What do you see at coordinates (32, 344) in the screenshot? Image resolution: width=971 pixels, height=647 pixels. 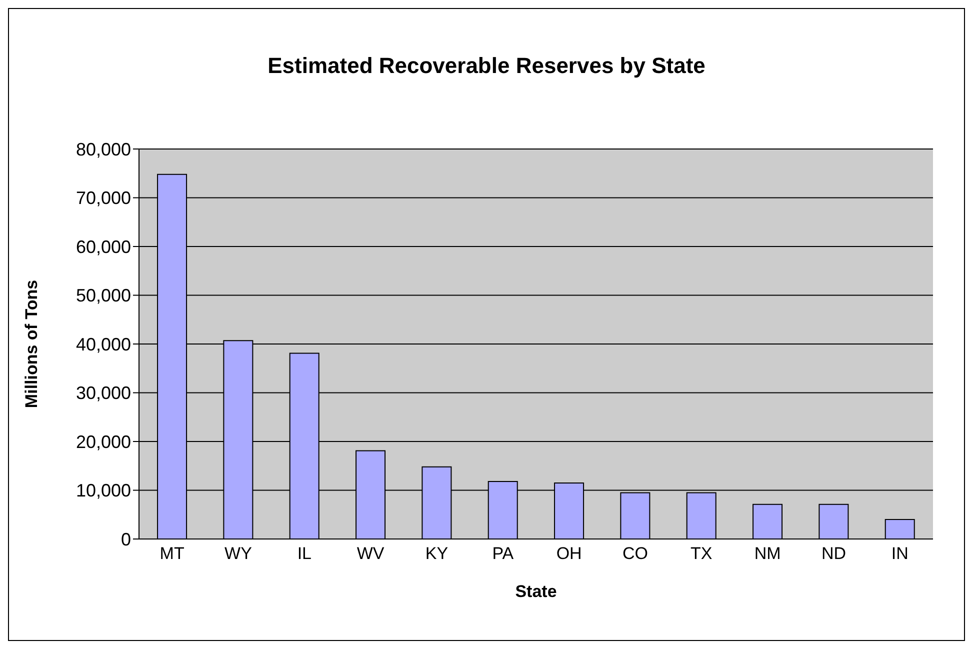 I see `y-axis-title: Millions of Tons` at bounding box center [32, 344].